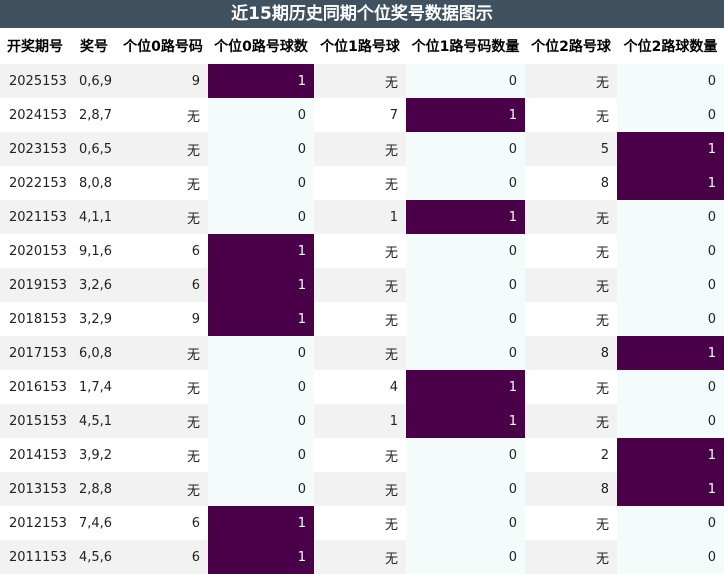  What do you see at coordinates (571, 455) in the screenshot?
I see `route2-number-cell: 2` at bounding box center [571, 455].